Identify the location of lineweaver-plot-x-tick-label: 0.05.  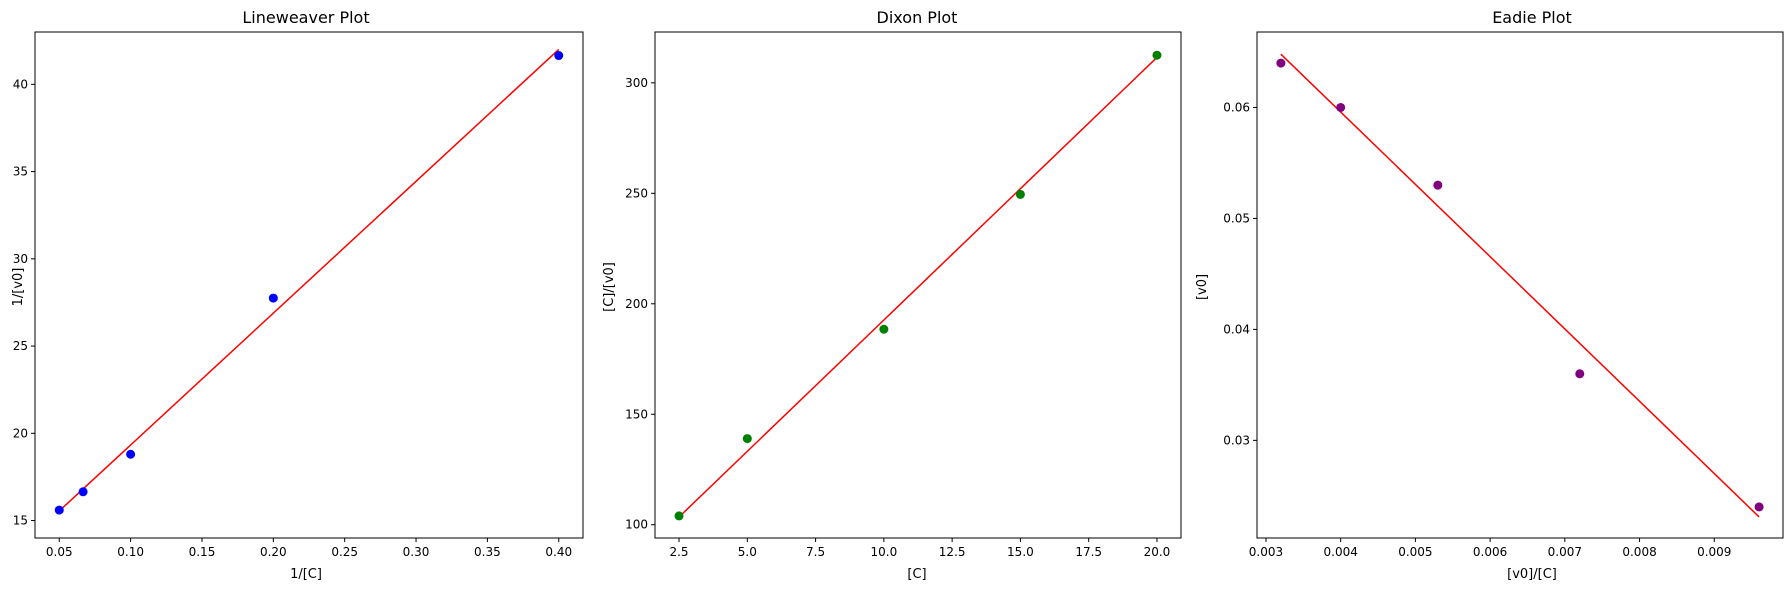
(59, 552).